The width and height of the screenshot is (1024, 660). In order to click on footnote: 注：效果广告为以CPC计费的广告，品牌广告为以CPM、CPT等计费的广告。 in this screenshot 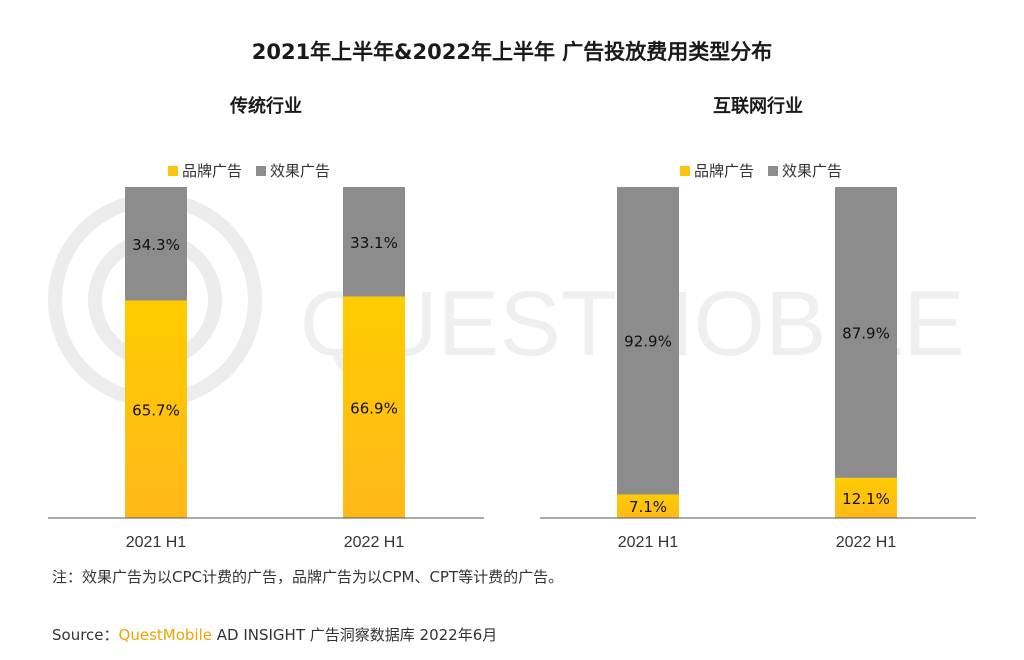, I will do `click(308, 577)`.